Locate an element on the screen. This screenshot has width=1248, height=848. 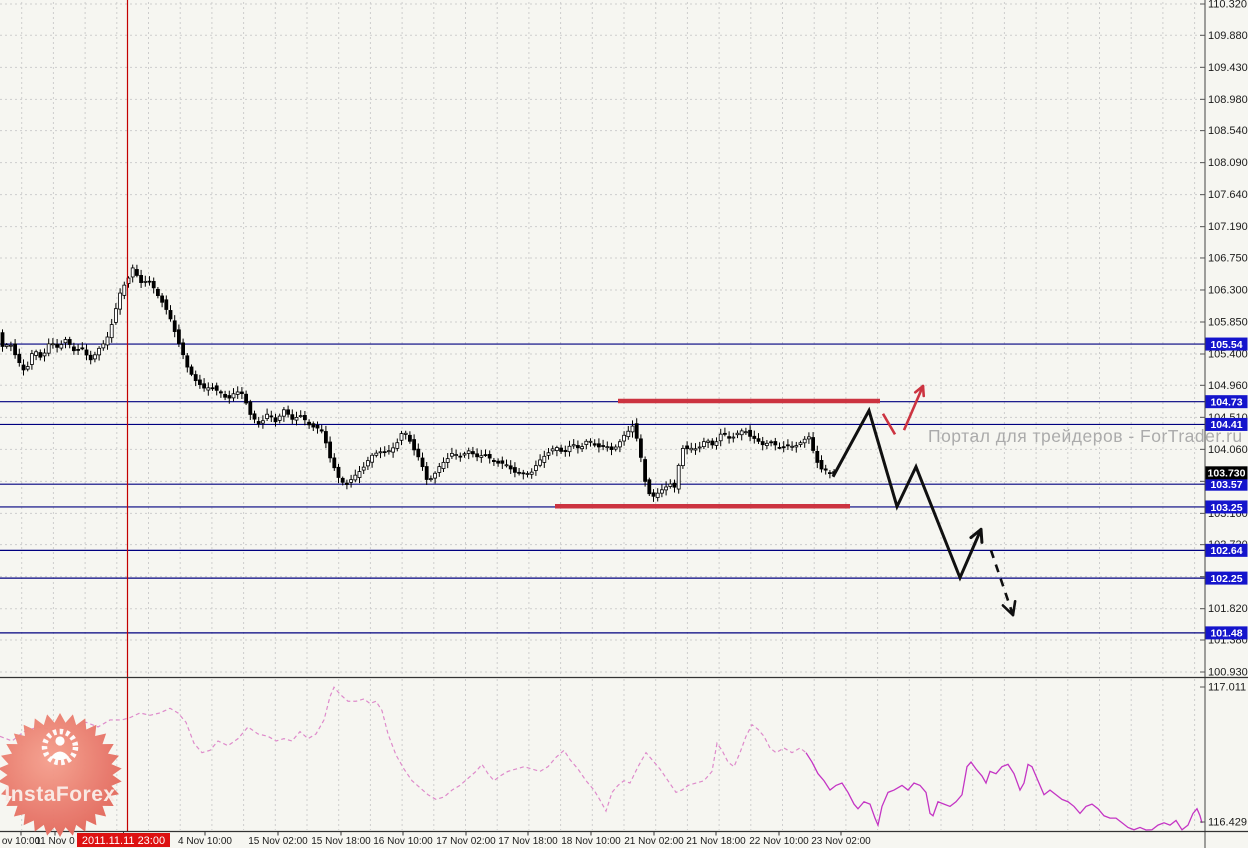
annotations-layer is located at coordinates (924, 500).